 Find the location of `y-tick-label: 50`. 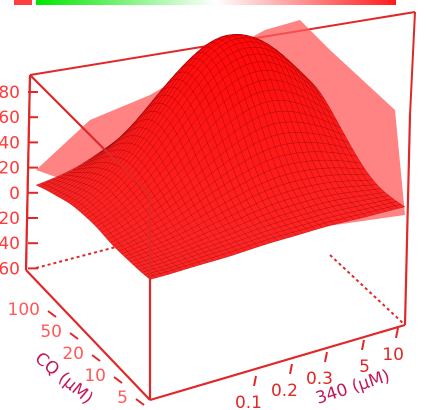

y-tick-label: 50 is located at coordinates (51, 332).